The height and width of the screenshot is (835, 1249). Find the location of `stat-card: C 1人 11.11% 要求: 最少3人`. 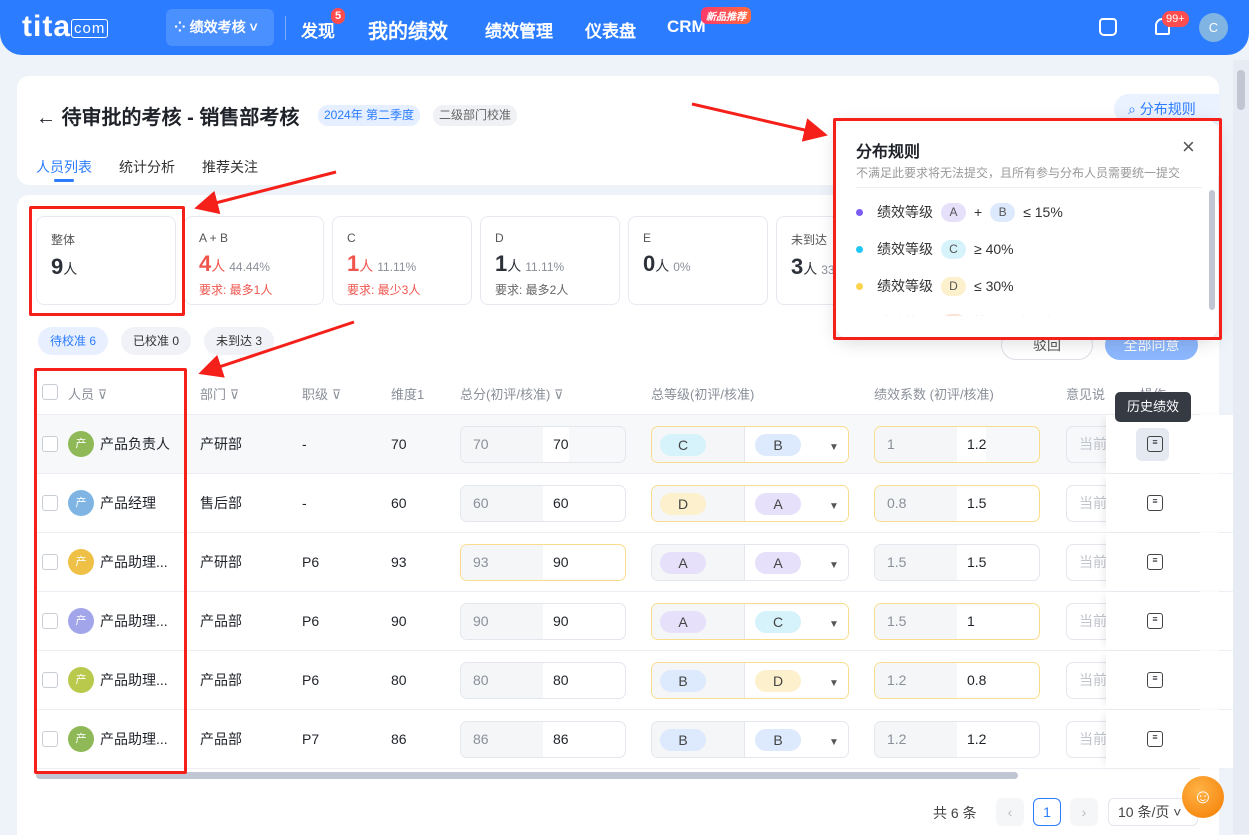

stat-card: C 1人 11.11% 要求: 最少3人 is located at coordinates (402, 260).